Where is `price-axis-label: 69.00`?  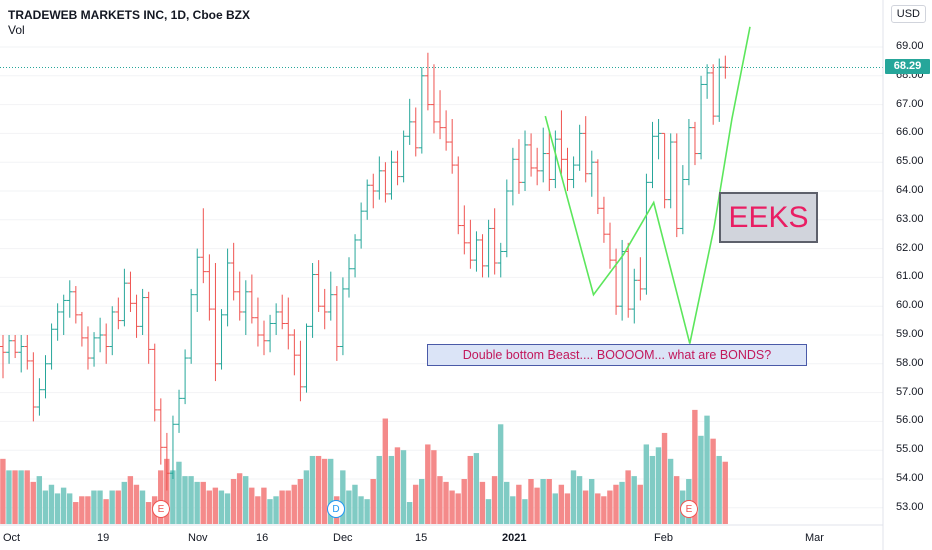
price-axis-label: 69.00 is located at coordinates (910, 46).